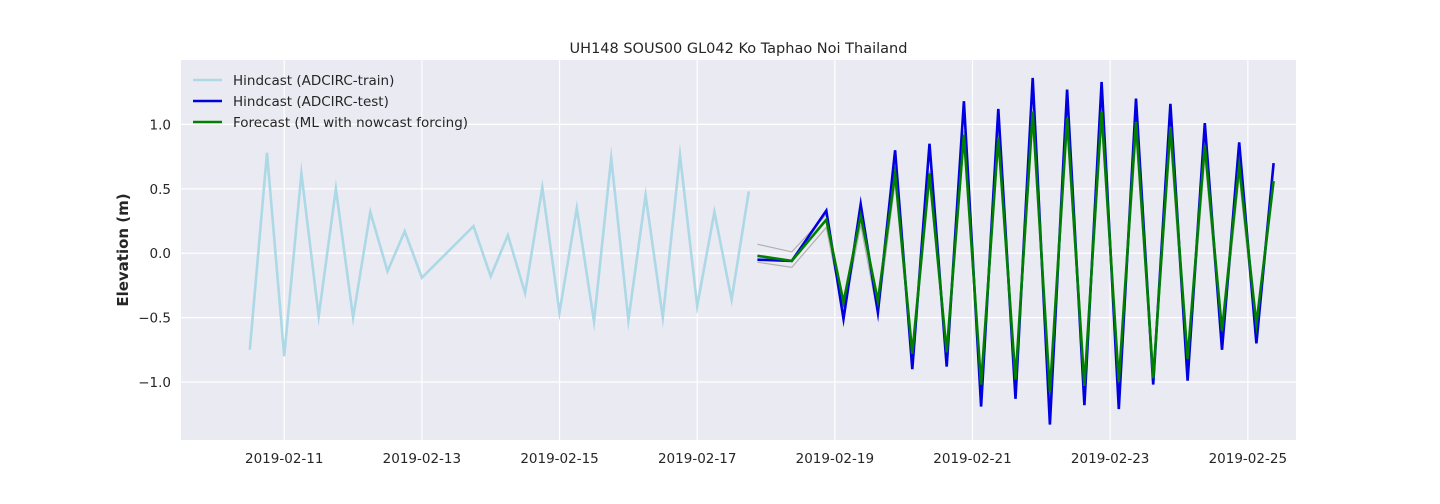  Describe the element at coordinates (154, 319) in the screenshot. I see `y-tick-label: −0.5` at that location.